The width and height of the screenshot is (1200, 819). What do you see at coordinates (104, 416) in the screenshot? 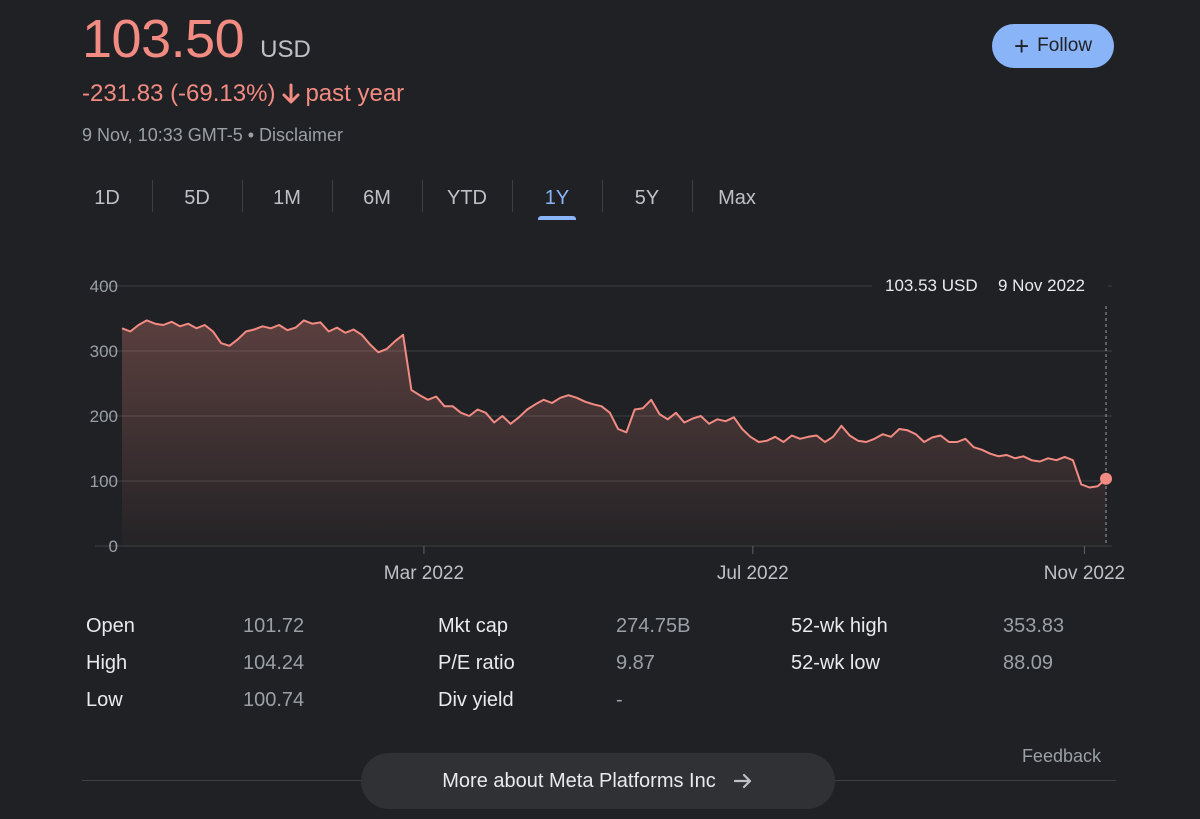
I see `y-tick-label: 200` at bounding box center [104, 416].